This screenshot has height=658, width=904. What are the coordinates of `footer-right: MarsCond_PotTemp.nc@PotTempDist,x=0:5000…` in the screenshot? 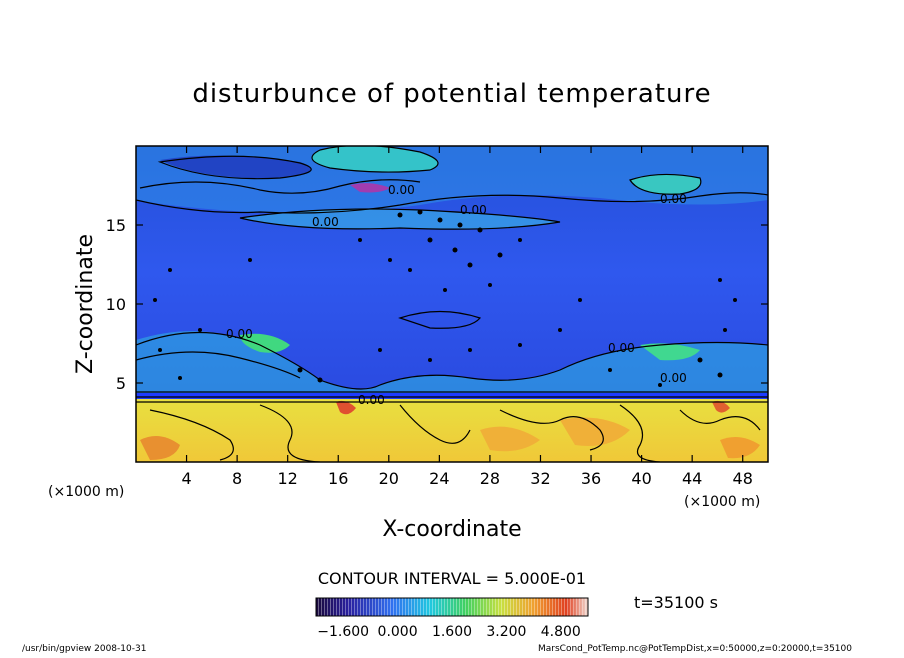 It's located at (695, 649).